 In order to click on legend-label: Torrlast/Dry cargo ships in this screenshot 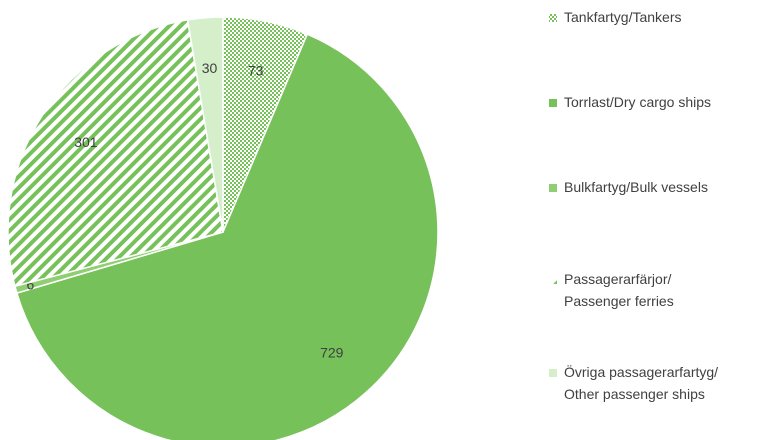, I will do `click(637, 102)`.